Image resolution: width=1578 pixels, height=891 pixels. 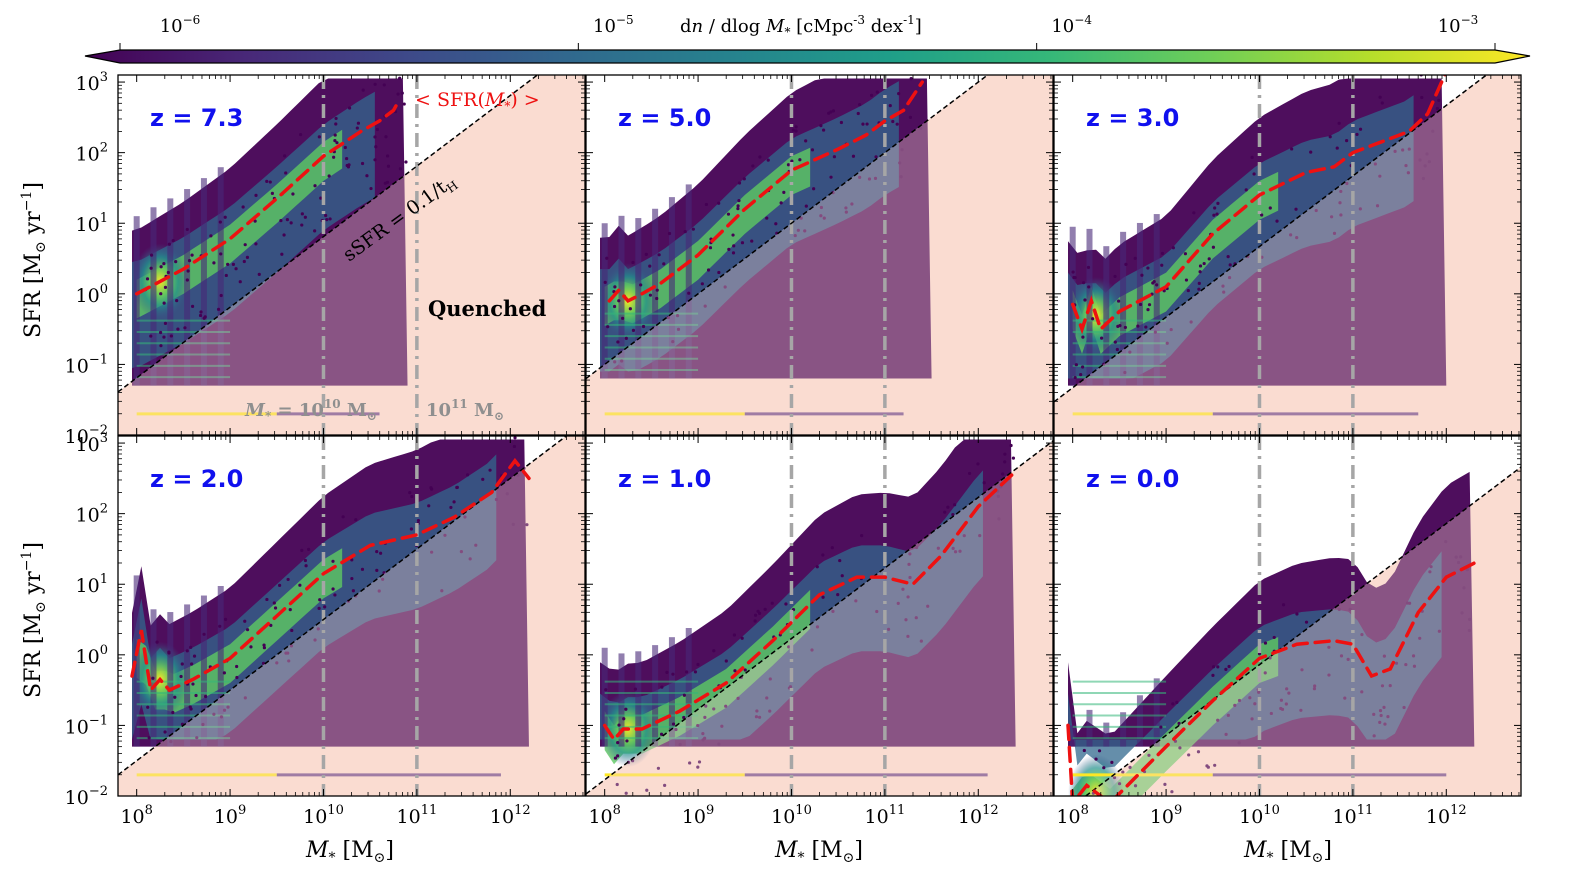 I want to click on colorbar-bar, so click(x=807, y=56).